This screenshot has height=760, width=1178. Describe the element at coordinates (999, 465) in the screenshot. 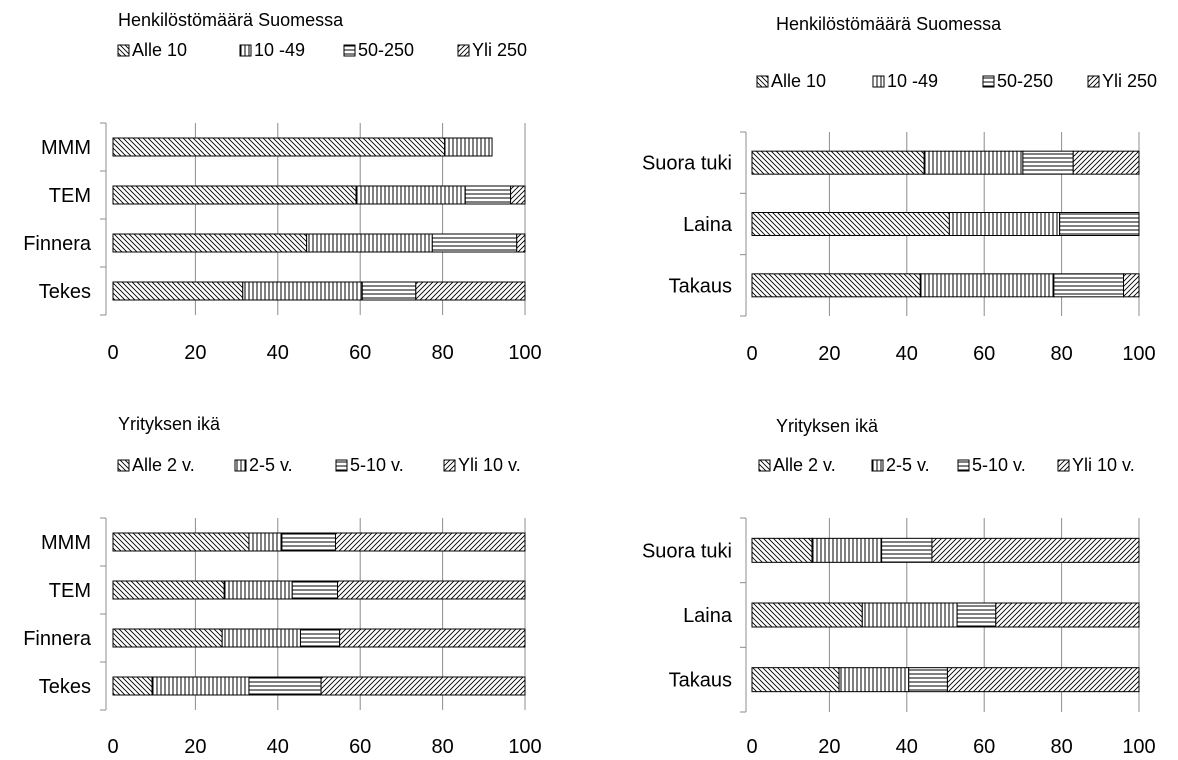

I see `legend-label-3: 5-10 v.` at that location.